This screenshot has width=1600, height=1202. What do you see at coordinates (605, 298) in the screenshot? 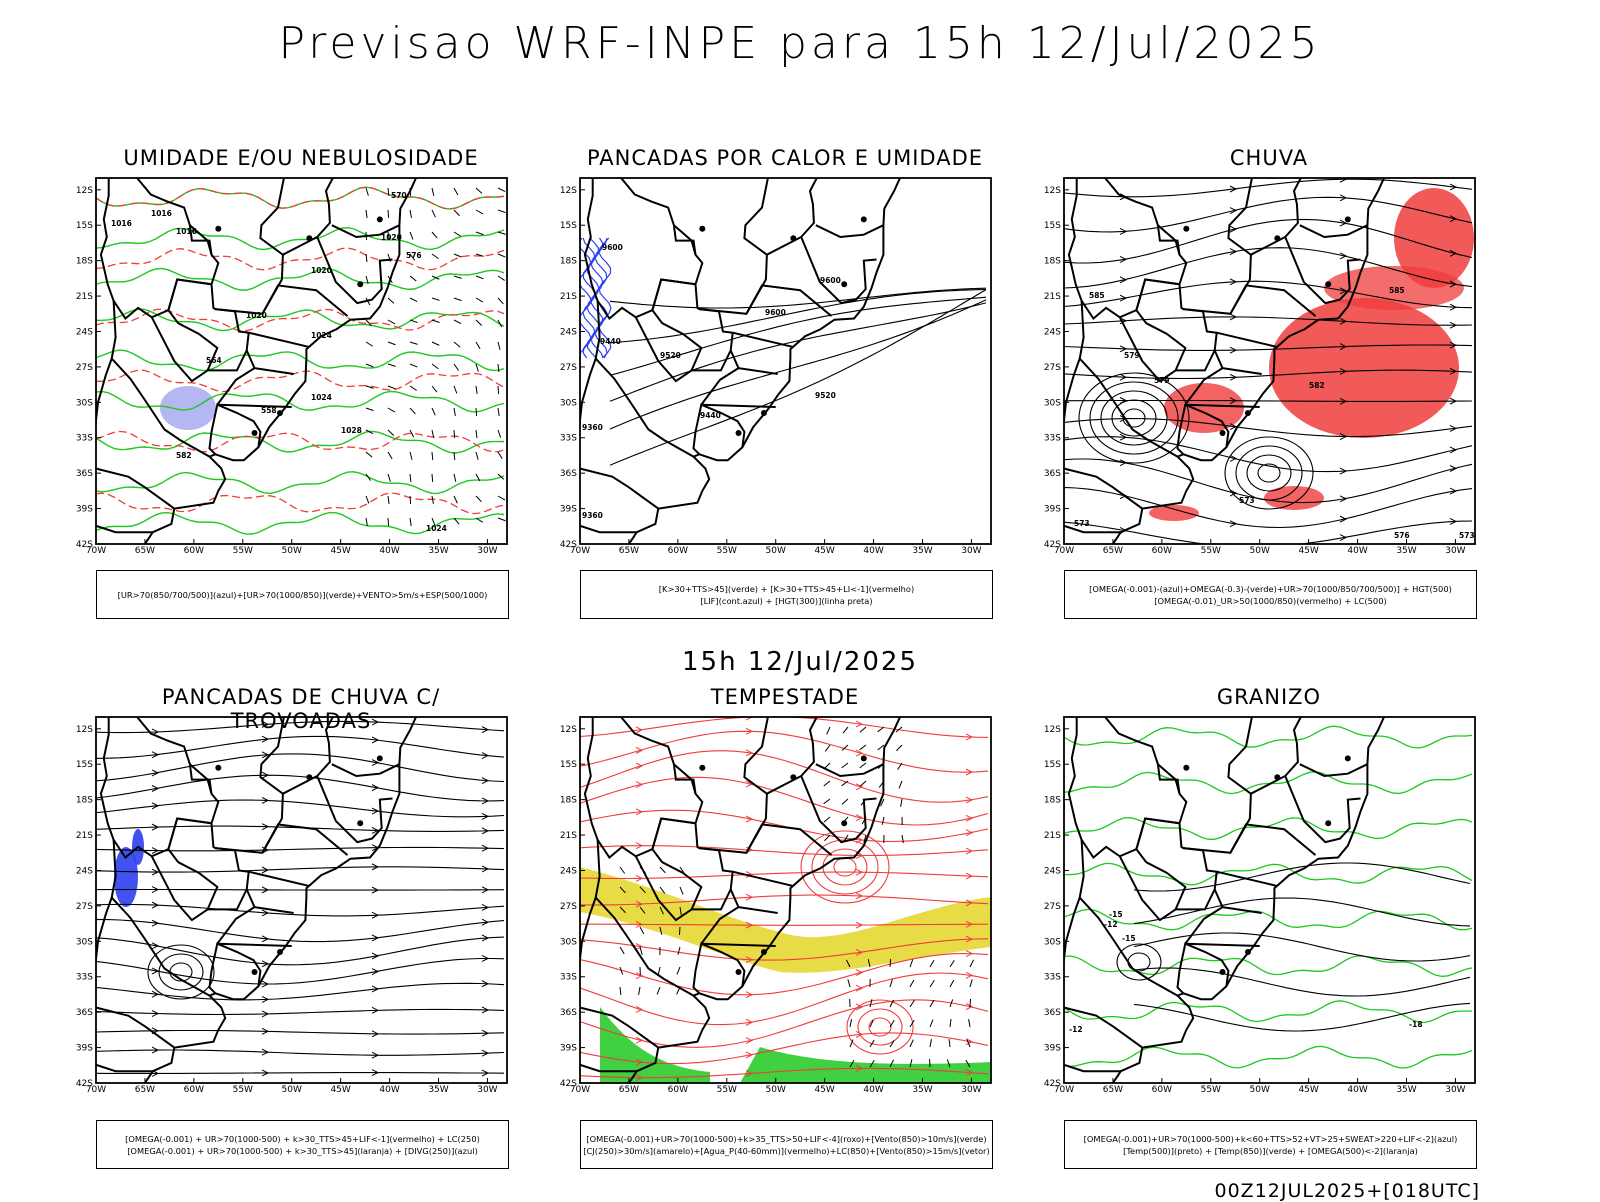
I see `lif-contour` at bounding box center [605, 298].